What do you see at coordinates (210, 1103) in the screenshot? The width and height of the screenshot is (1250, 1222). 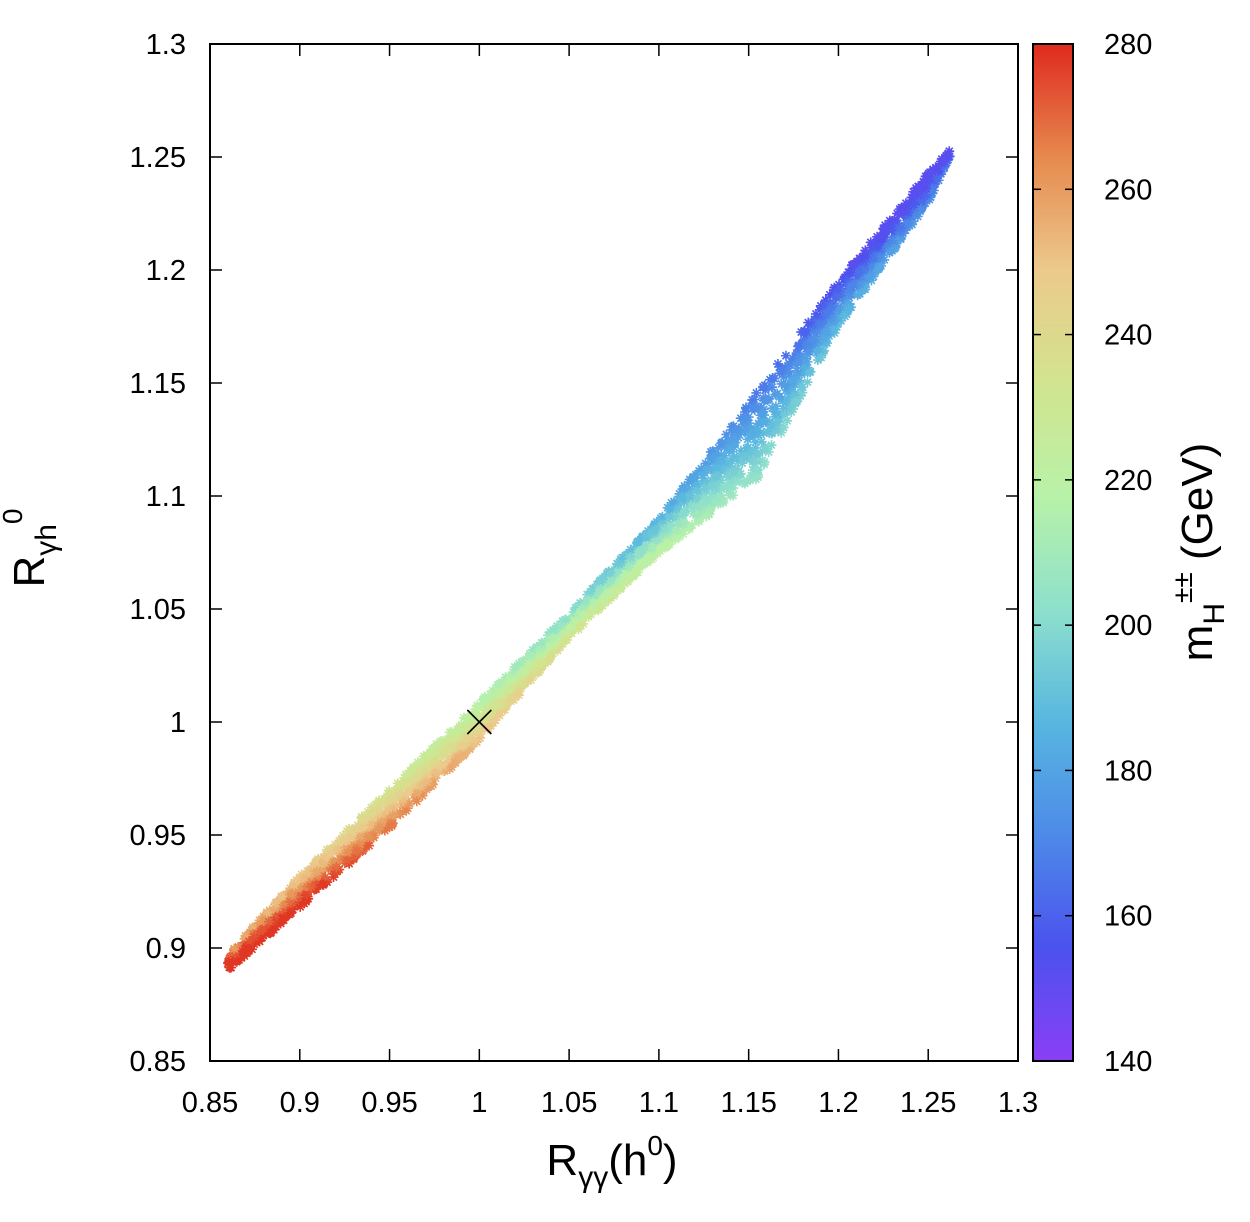 I see `x-tick-label: 0.85` at bounding box center [210, 1103].